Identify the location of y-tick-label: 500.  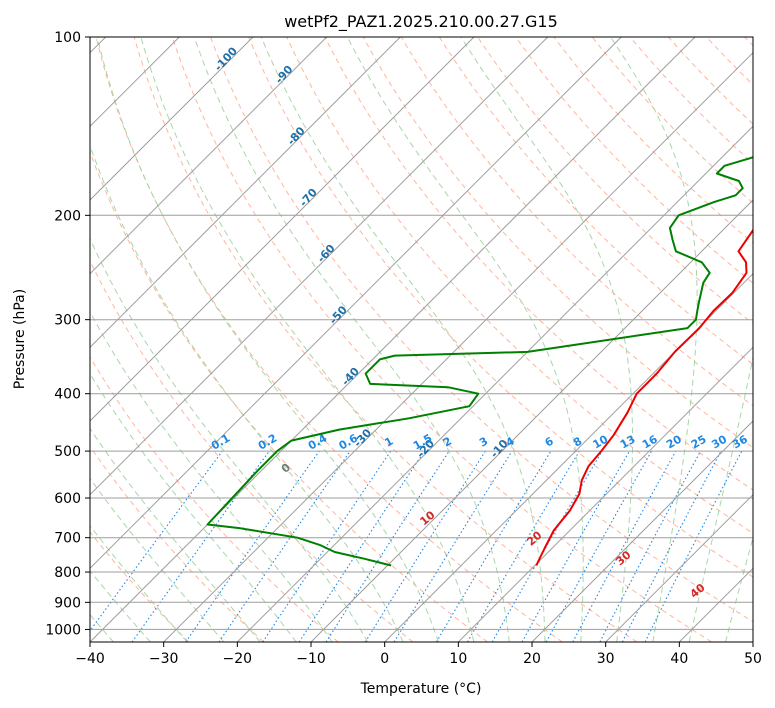
(67, 452).